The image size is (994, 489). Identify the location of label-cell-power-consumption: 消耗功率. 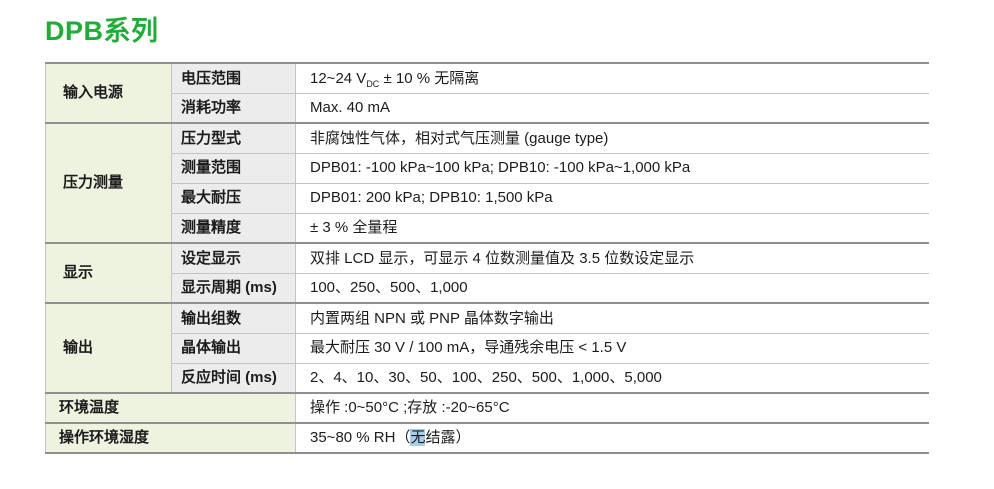
(233, 107).